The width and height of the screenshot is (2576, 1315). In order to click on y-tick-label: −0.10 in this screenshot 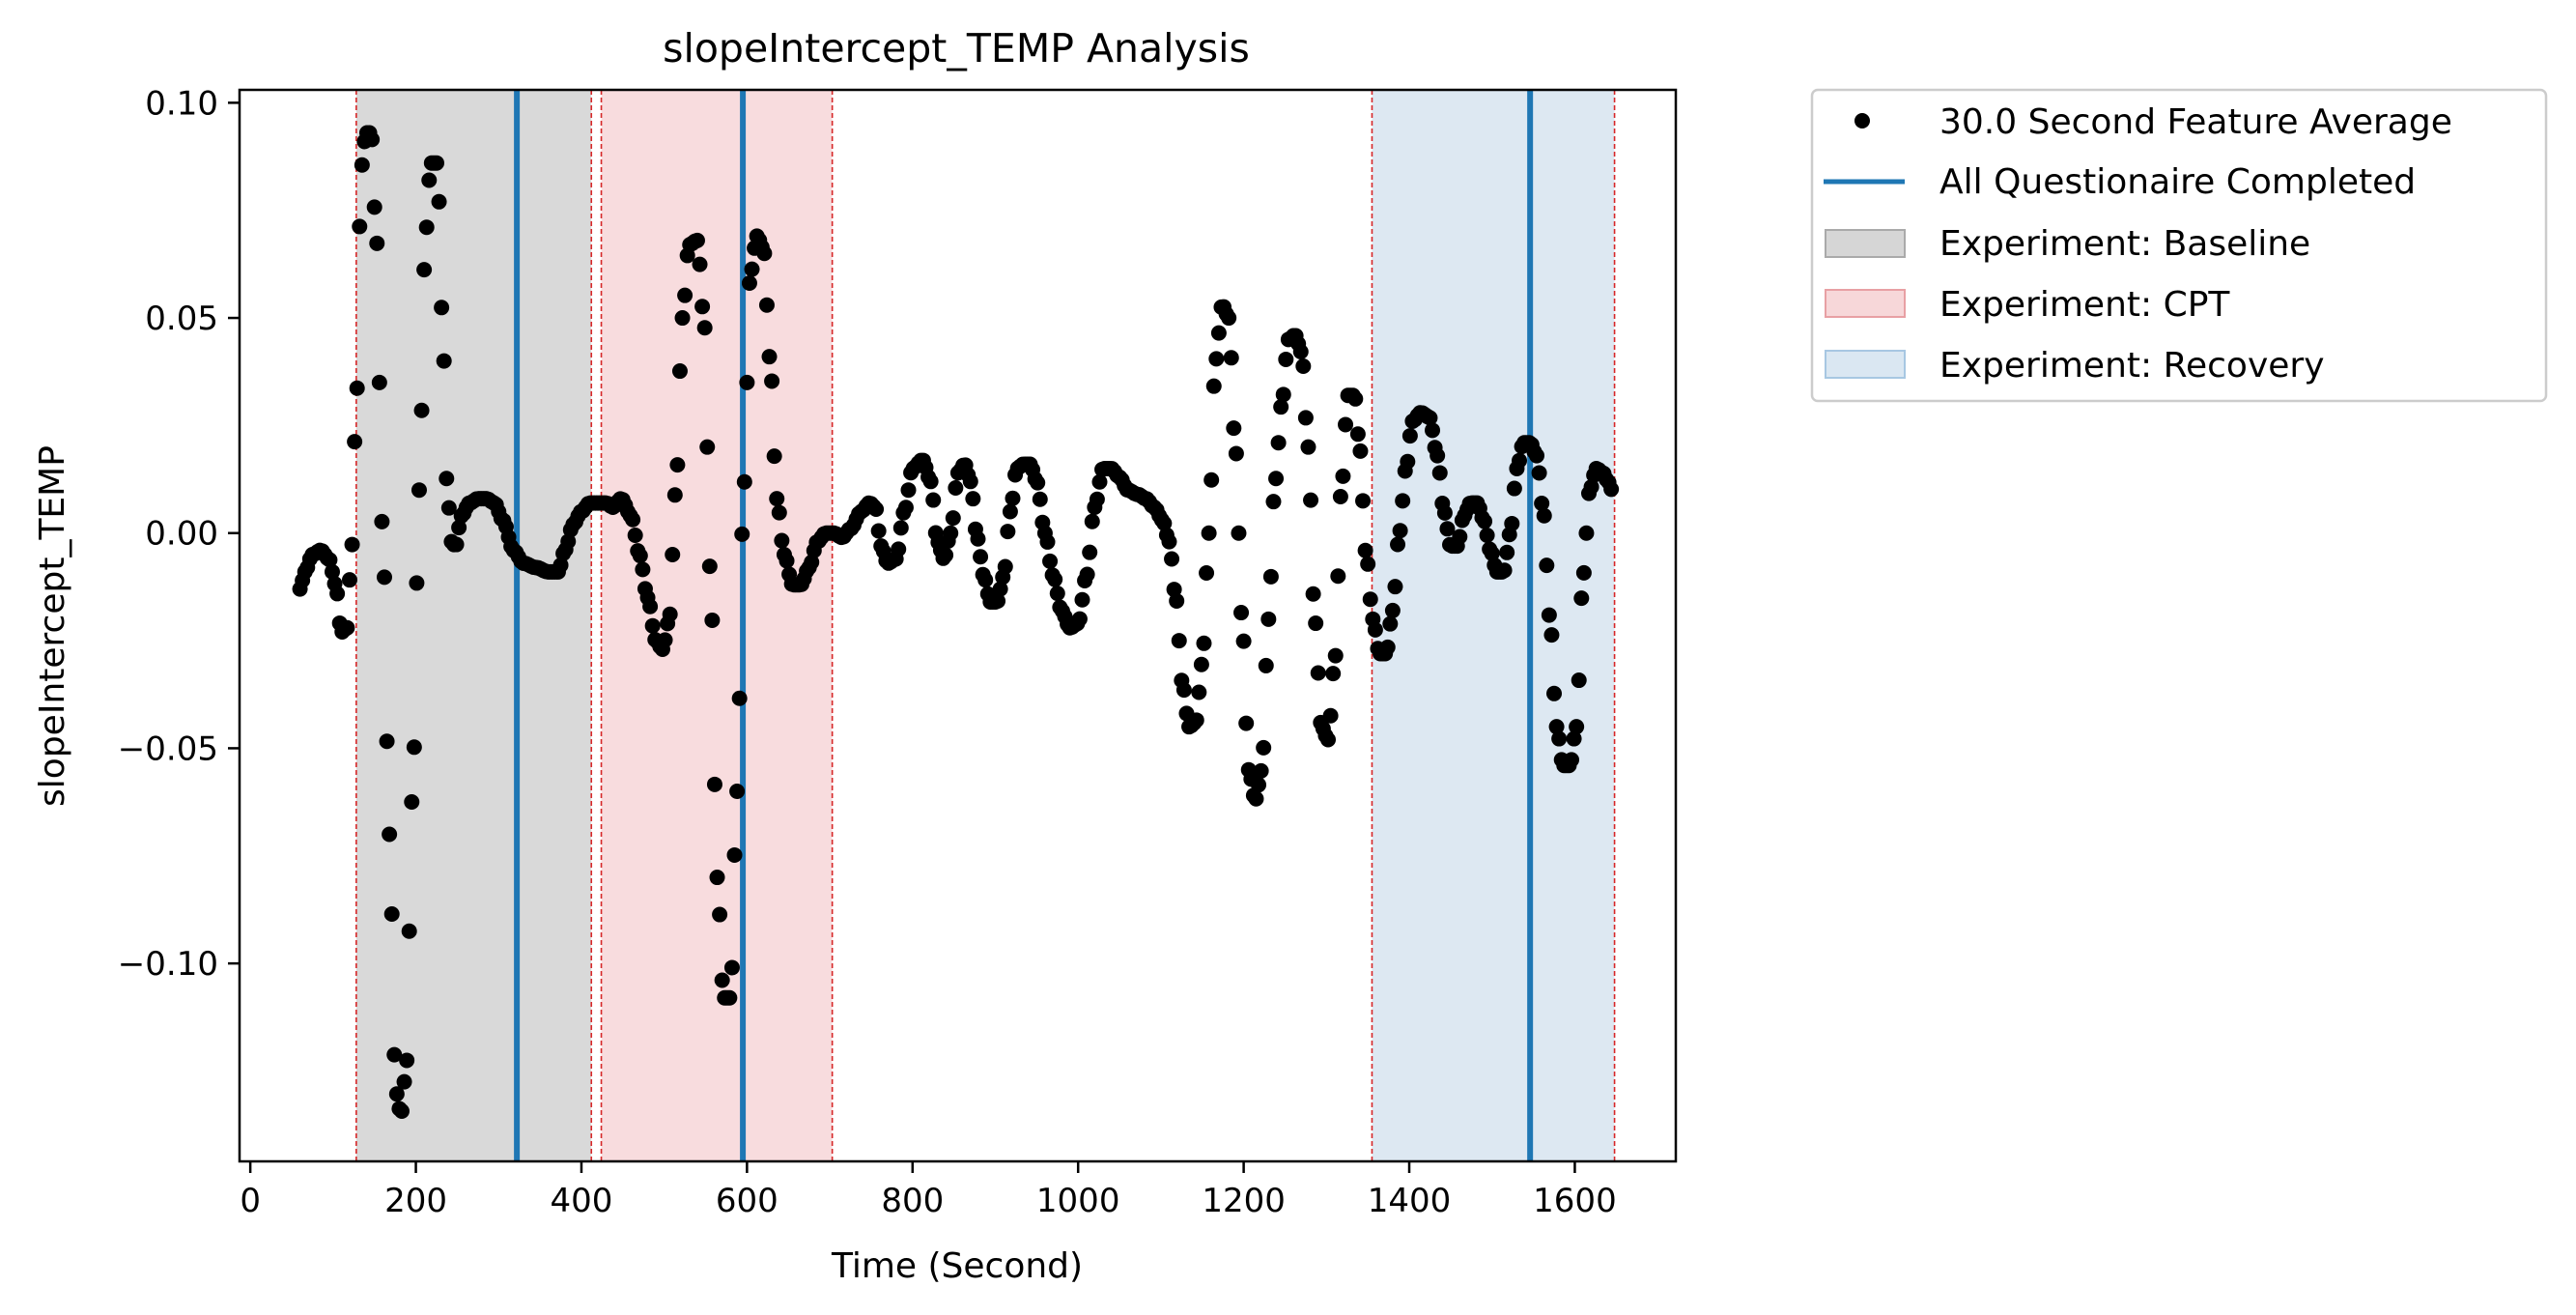, I will do `click(168, 964)`.